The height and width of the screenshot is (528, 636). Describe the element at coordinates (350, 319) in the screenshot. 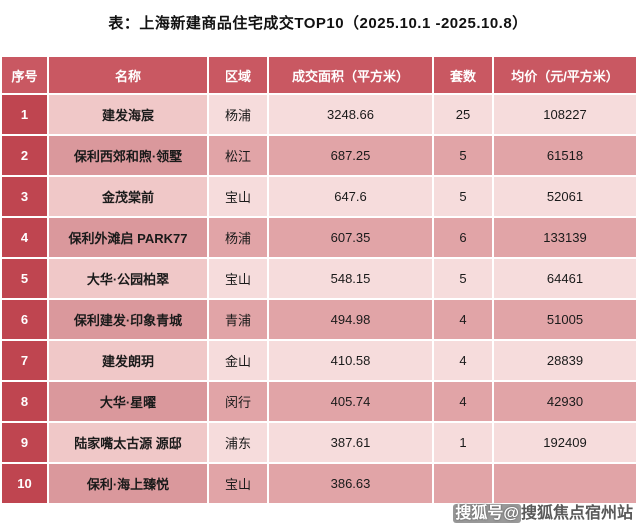

I see `area-cell: 494.98` at that location.